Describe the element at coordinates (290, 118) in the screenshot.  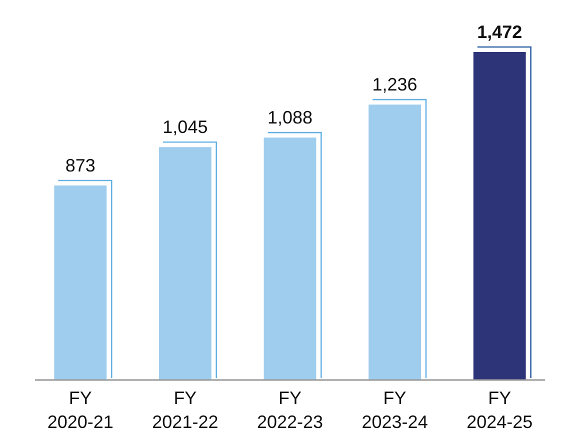
I see `data-label: 1,088` at that location.